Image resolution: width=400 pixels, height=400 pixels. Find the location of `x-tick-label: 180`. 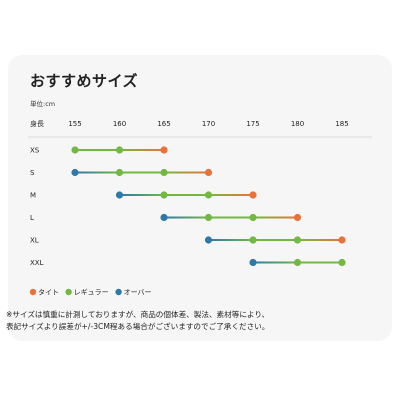

x-tick-label: 180 is located at coordinates (297, 124).